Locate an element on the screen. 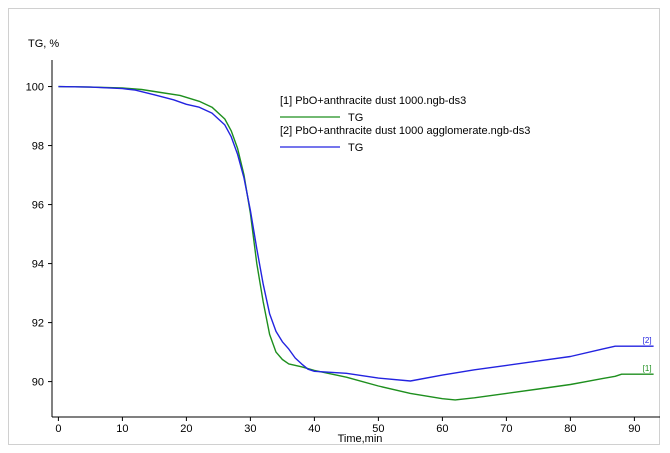  legend-sub-label-2: TG is located at coordinates (355, 148).